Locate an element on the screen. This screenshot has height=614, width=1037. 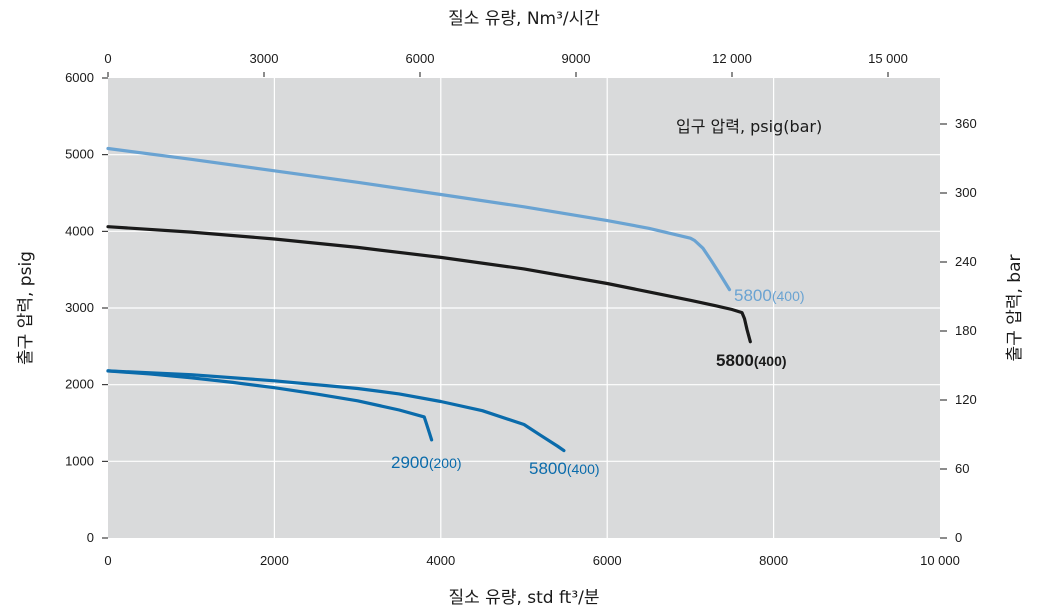
y-left-tick-label: 3000 is located at coordinates (79, 307).